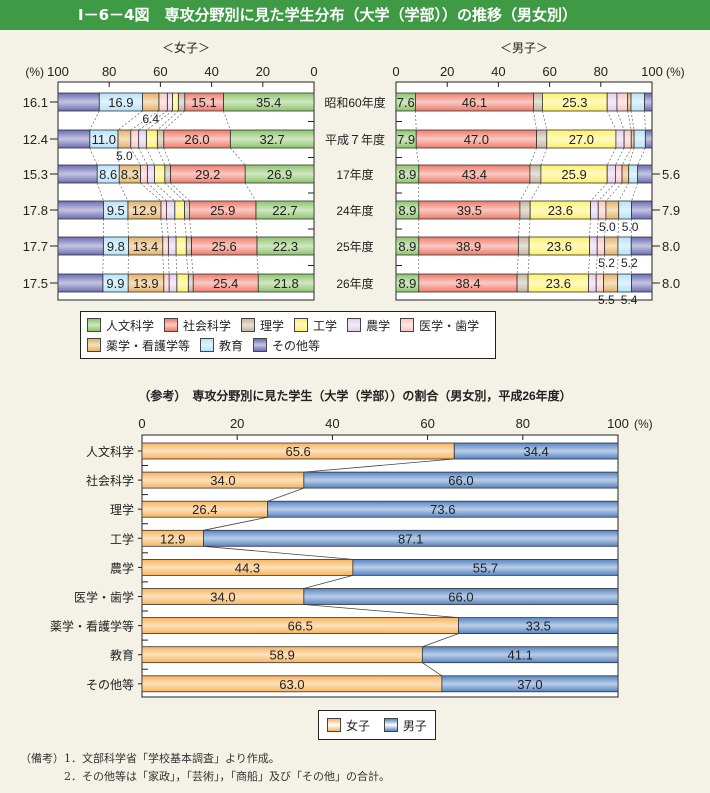  I want to click on year-label: 24年度, so click(354, 210).